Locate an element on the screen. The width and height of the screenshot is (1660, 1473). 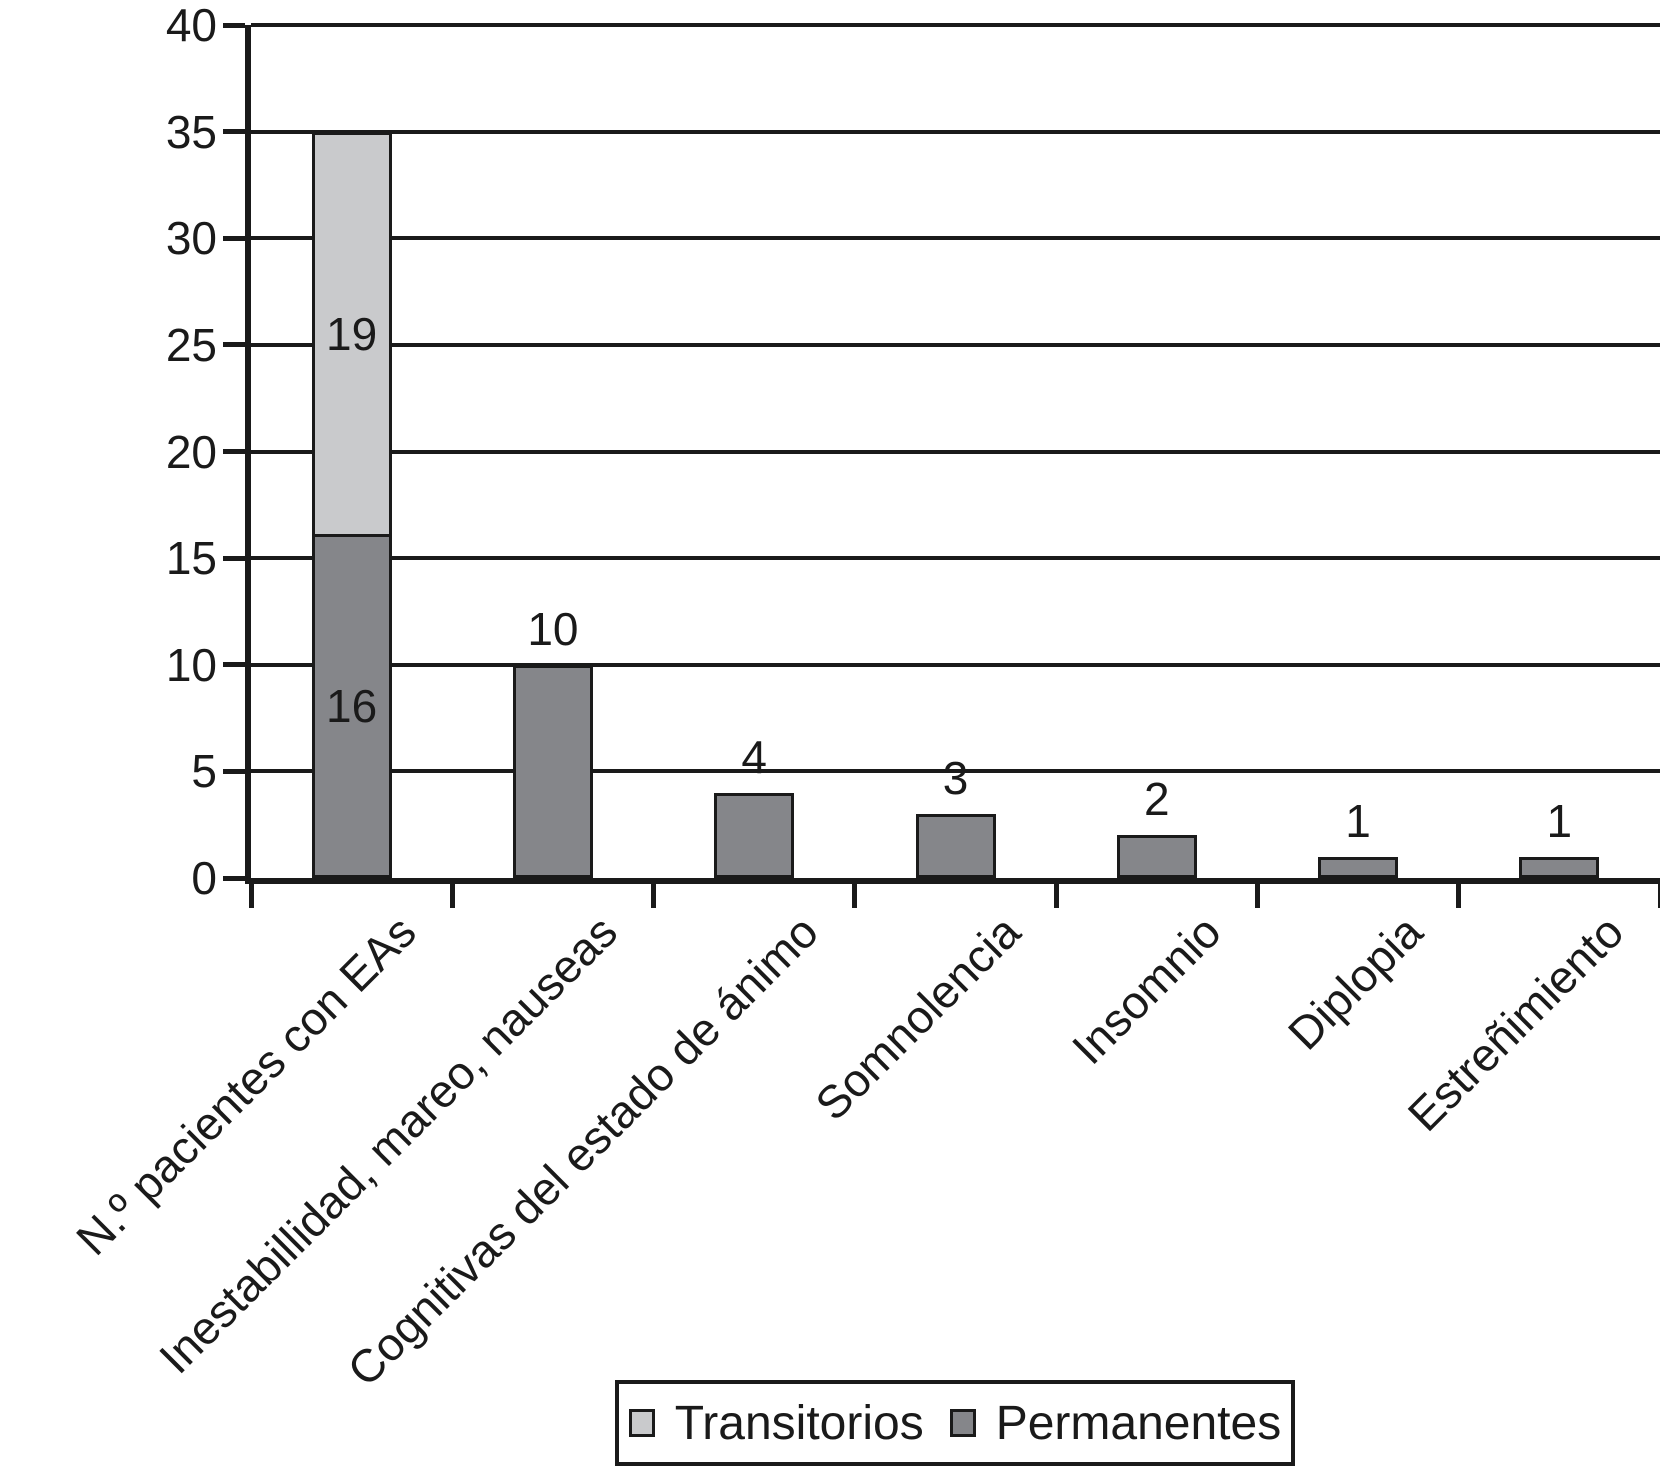
x-axis-category-label-estrenimiento: Estreñimiento is located at coordinates (1515, 1023).